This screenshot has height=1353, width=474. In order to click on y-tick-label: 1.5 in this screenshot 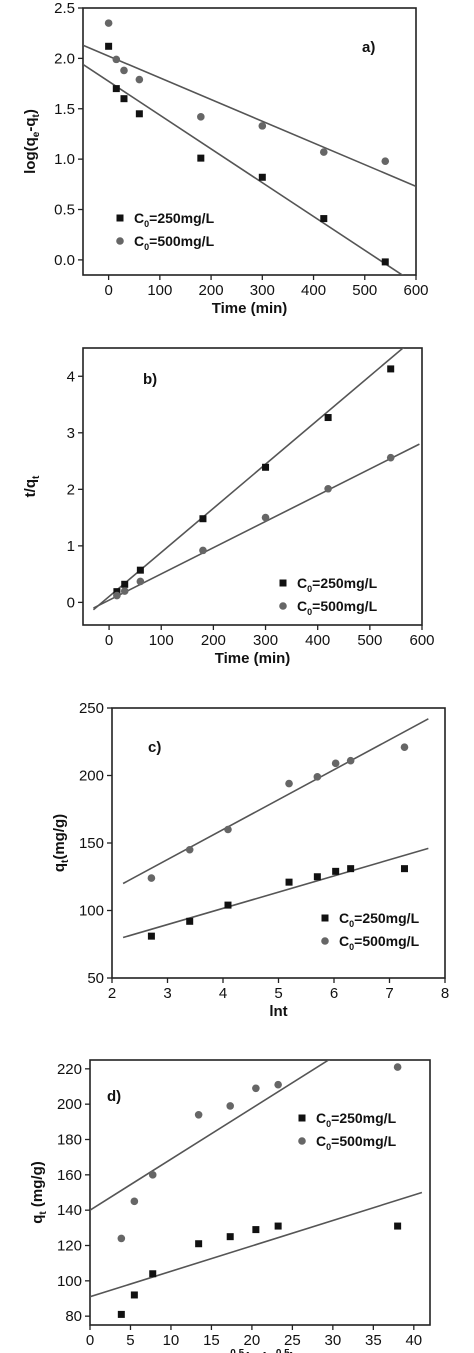, I will do `click(64, 109)`.